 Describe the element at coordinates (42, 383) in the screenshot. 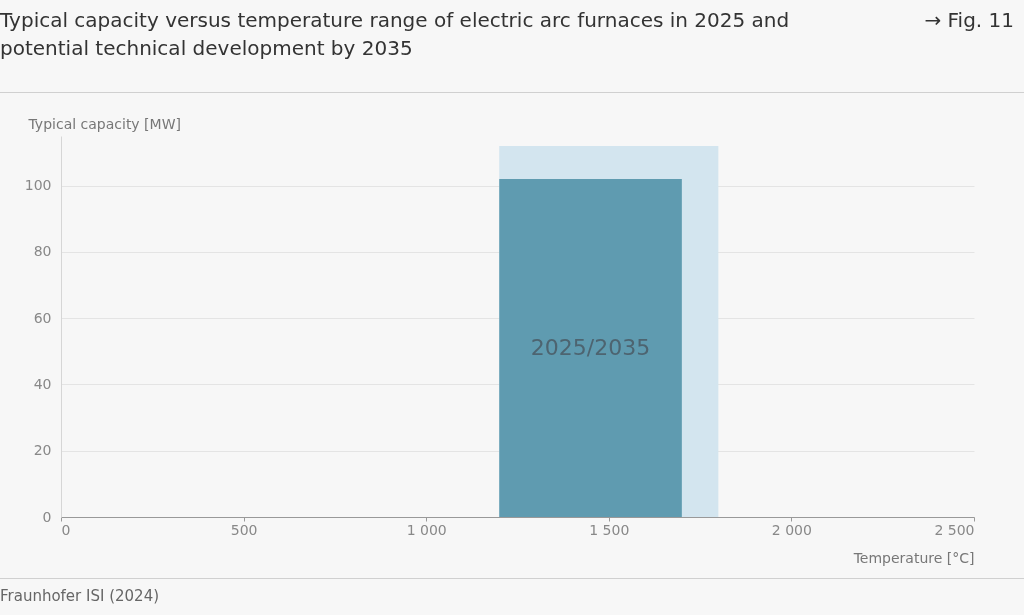

I see `y-tick-label: 40` at that location.